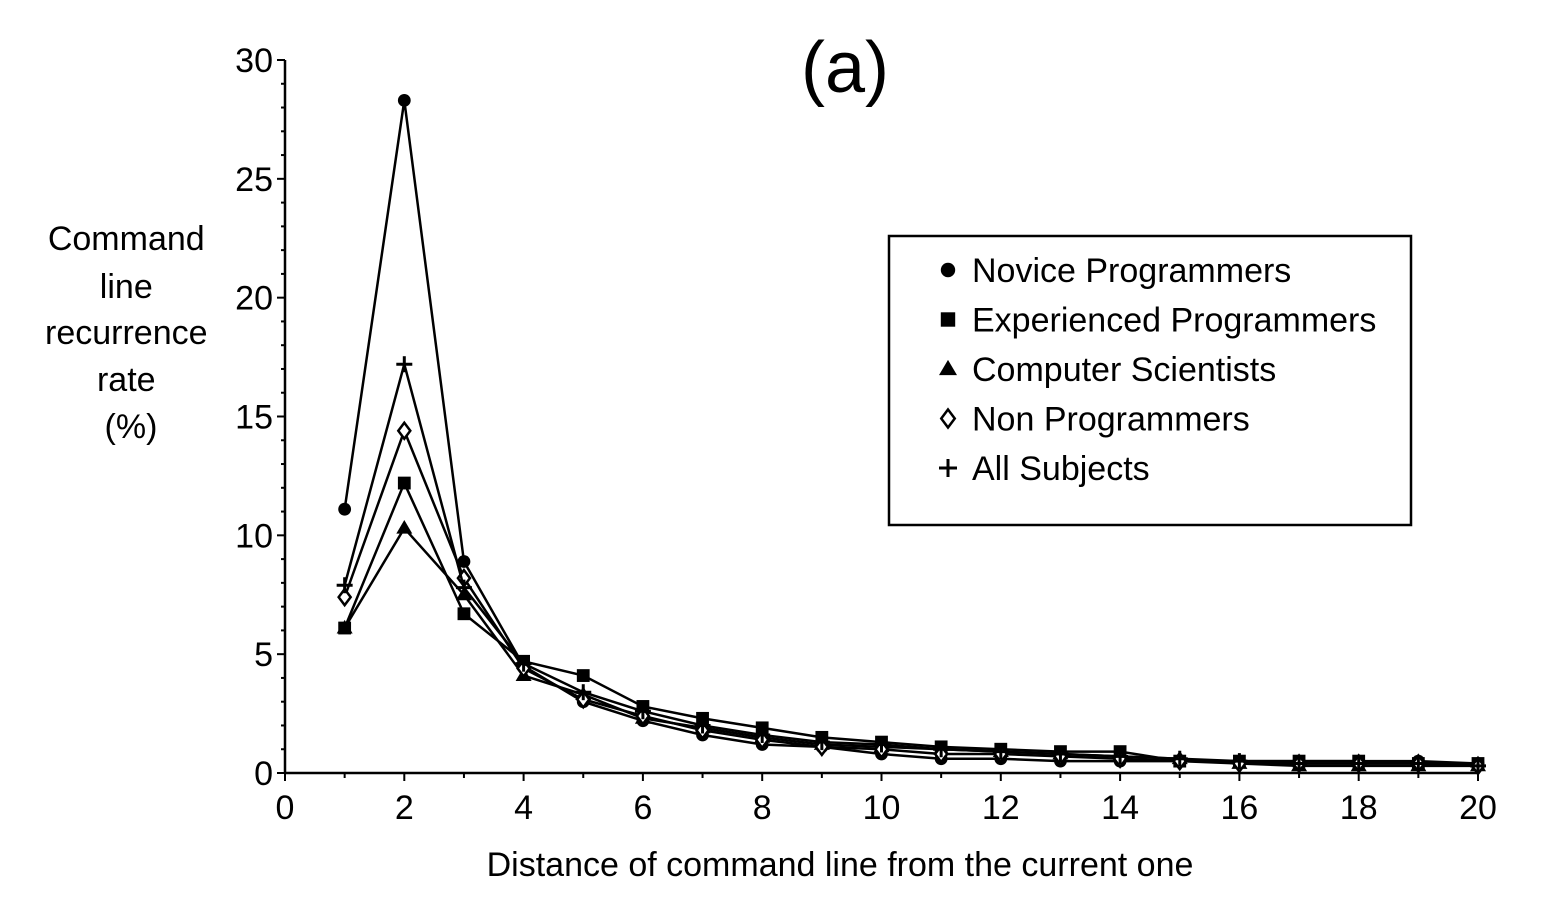 Image resolution: width=1541 pixels, height=918 pixels. I want to click on legend-label: Novice Programmers, so click(1131, 271).